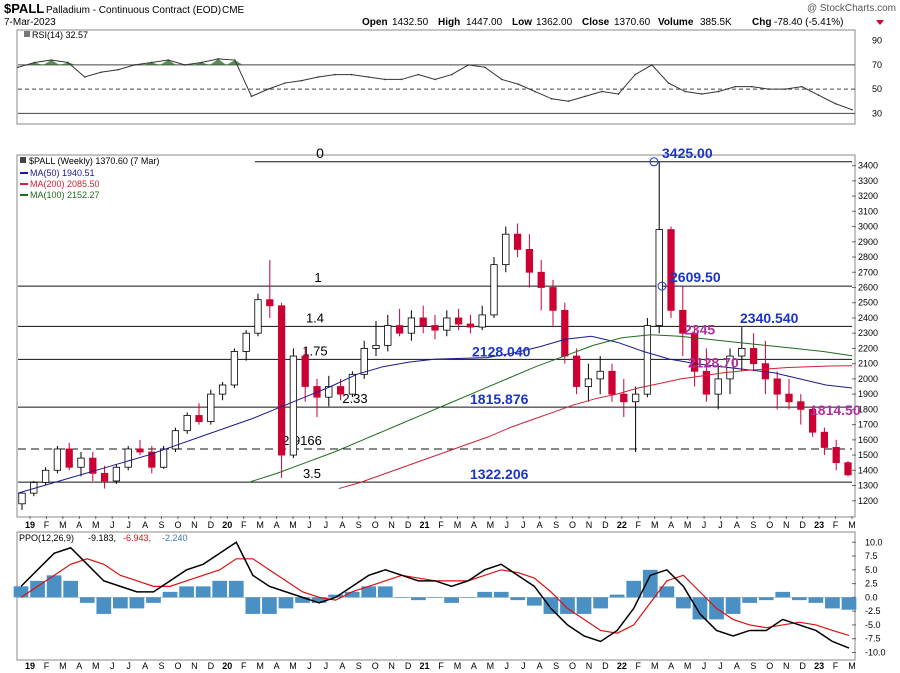  What do you see at coordinates (868, 196) in the screenshot?
I see `price-y-label: 3200` at bounding box center [868, 196].